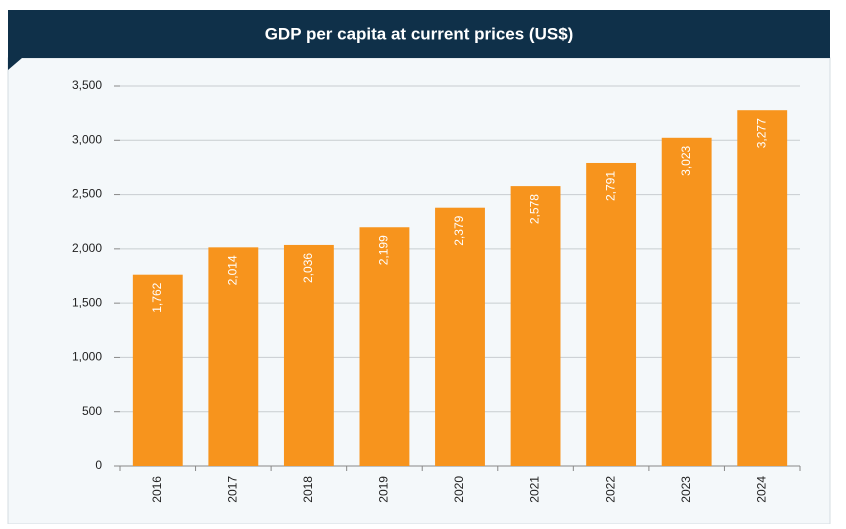 This screenshot has height=529, width=846. What do you see at coordinates (459, 230) in the screenshot?
I see `value-label: 2,379` at bounding box center [459, 230].